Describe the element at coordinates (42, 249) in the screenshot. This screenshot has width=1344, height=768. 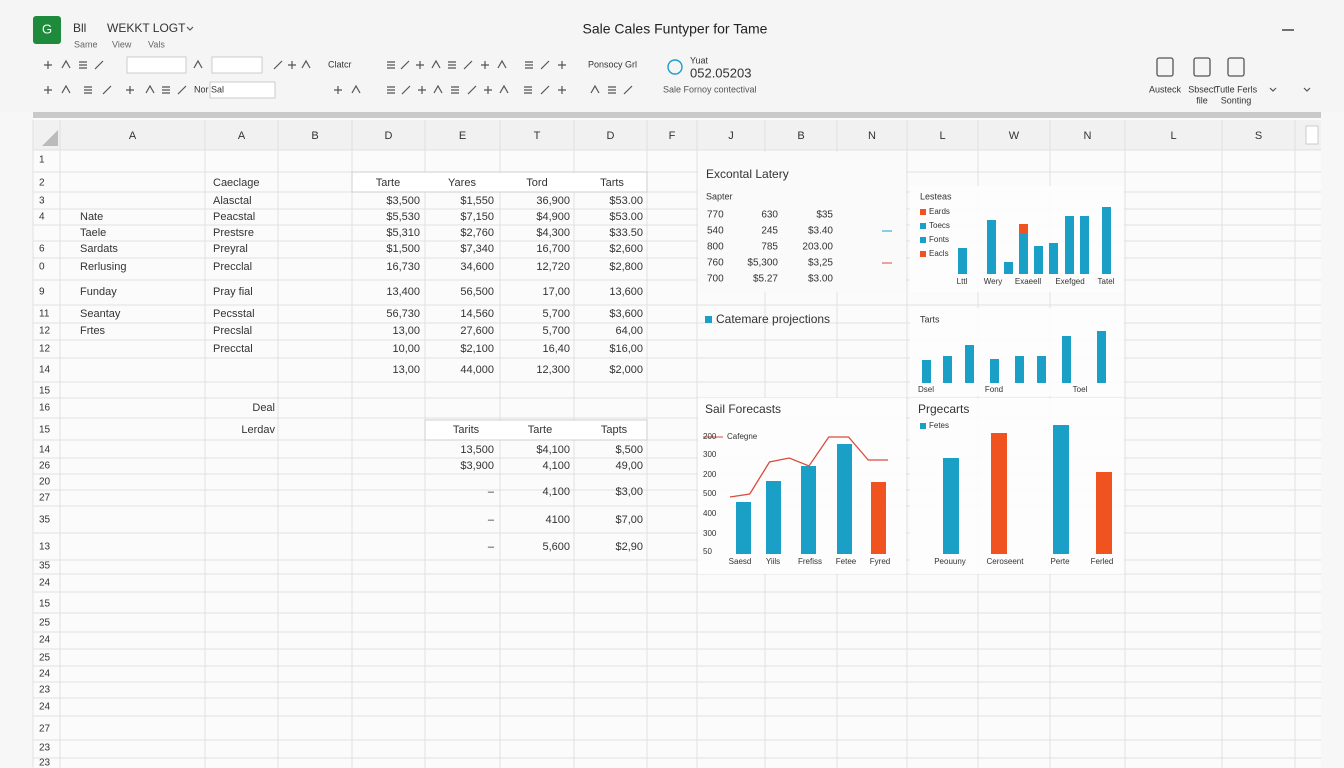
I see `row-number: 6` at that location.